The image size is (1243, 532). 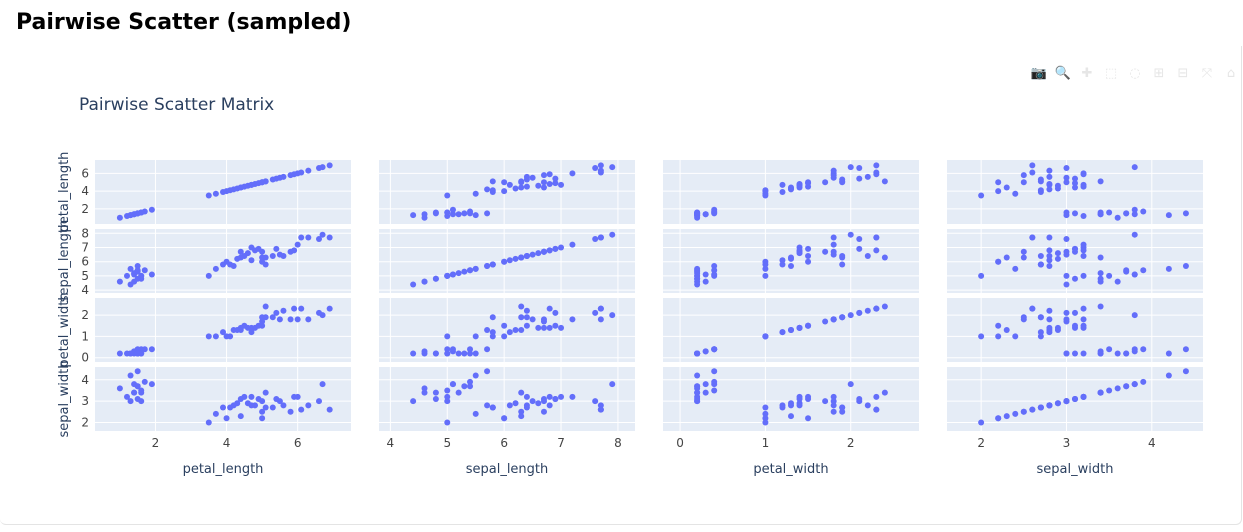 What do you see at coordinates (791, 408) in the screenshot?
I see `panel-sepal_width-vs-petal_width: 0 1 2` at bounding box center [791, 408].